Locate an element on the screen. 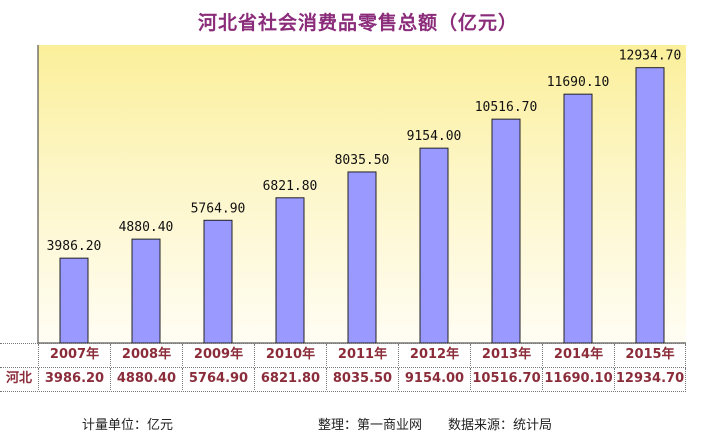 The image size is (716, 443). bar-value-label-2: 5764.90 is located at coordinates (218, 208).